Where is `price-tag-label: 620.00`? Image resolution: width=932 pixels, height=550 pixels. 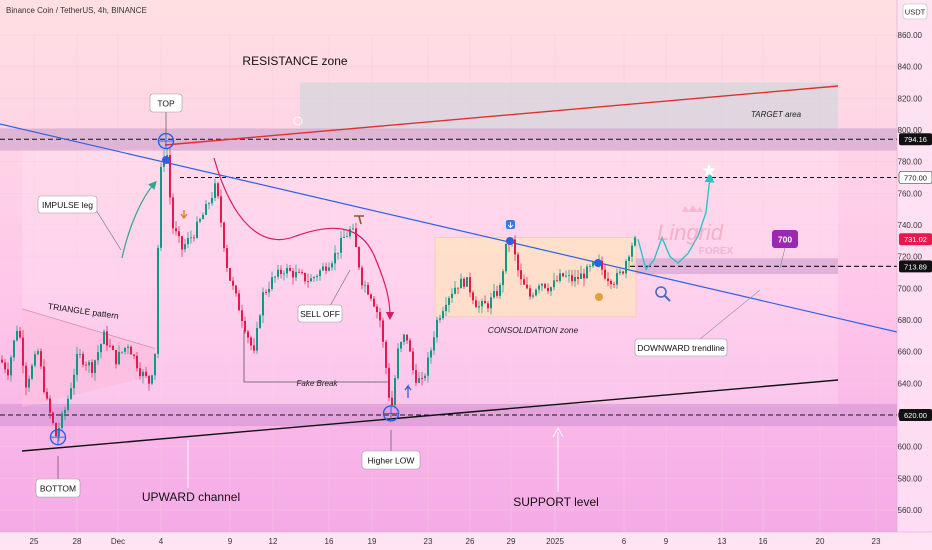 price-tag-label: 620.00 is located at coordinates (915, 415).